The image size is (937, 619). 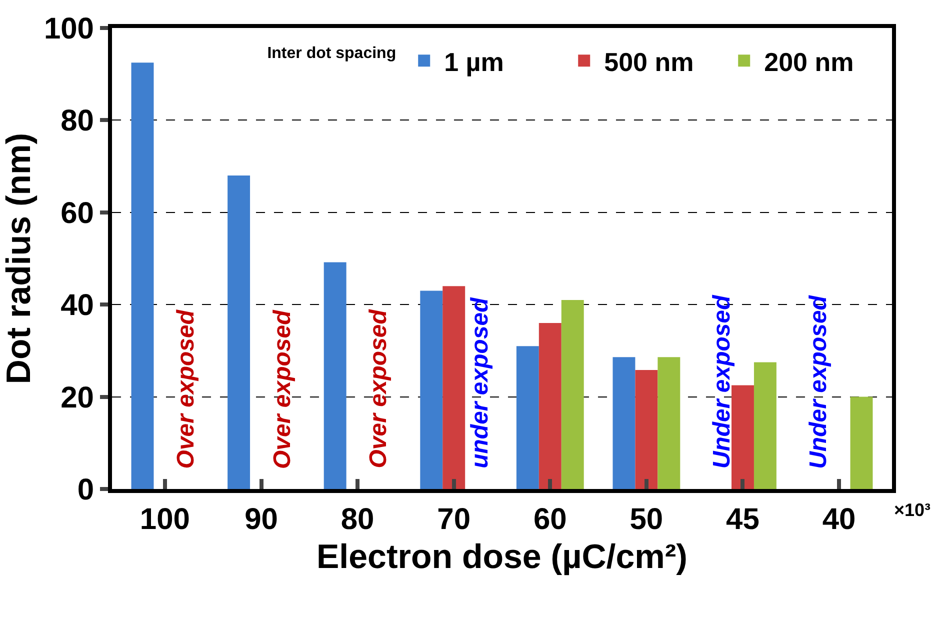 I want to click on y-tick-label: 80, so click(x=77, y=121).